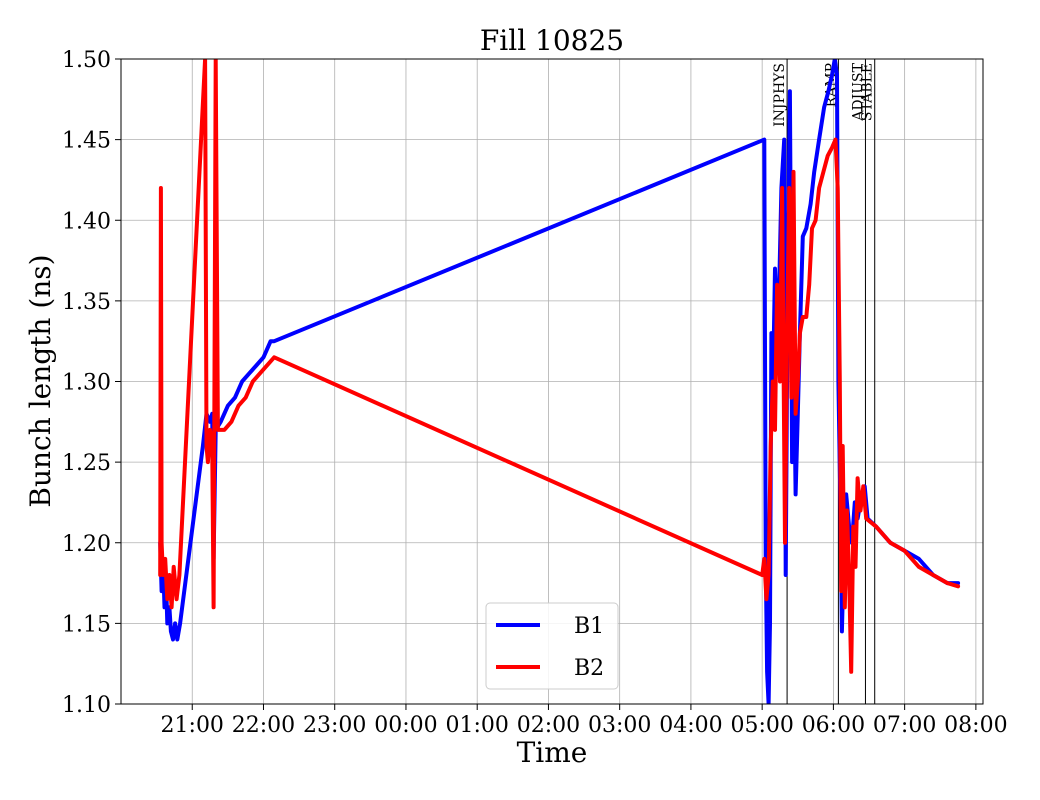 The height and width of the screenshot is (800, 1040). What do you see at coordinates (690, 725) in the screenshot?
I see `x-tick-label: 04:00` at bounding box center [690, 725].